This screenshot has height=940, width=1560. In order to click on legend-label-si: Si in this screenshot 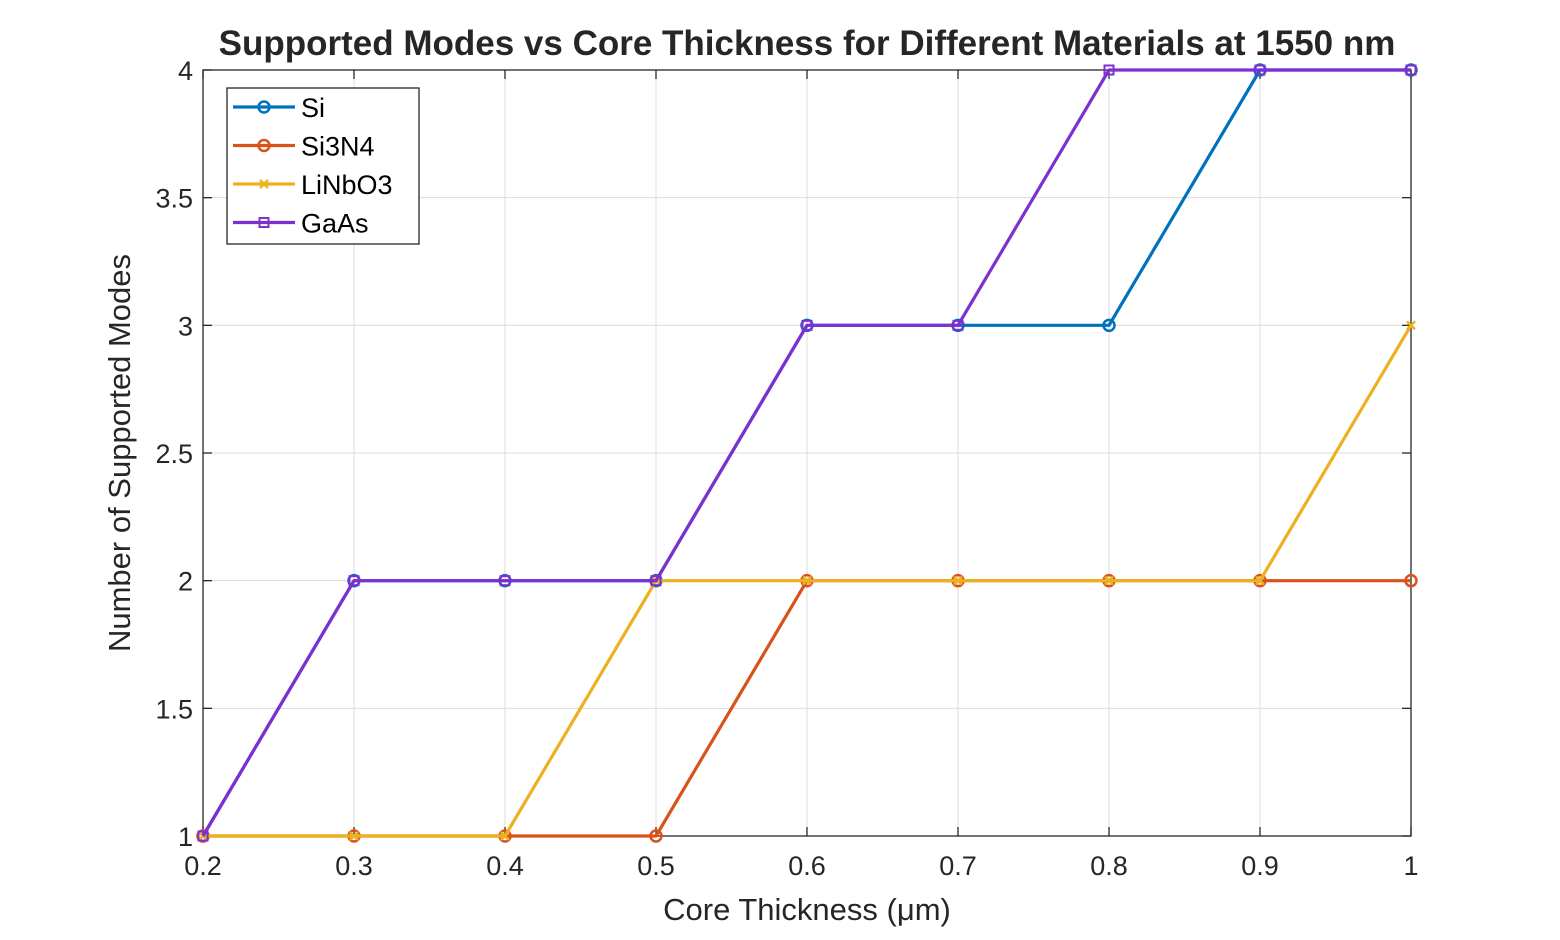, I will do `click(313, 108)`.